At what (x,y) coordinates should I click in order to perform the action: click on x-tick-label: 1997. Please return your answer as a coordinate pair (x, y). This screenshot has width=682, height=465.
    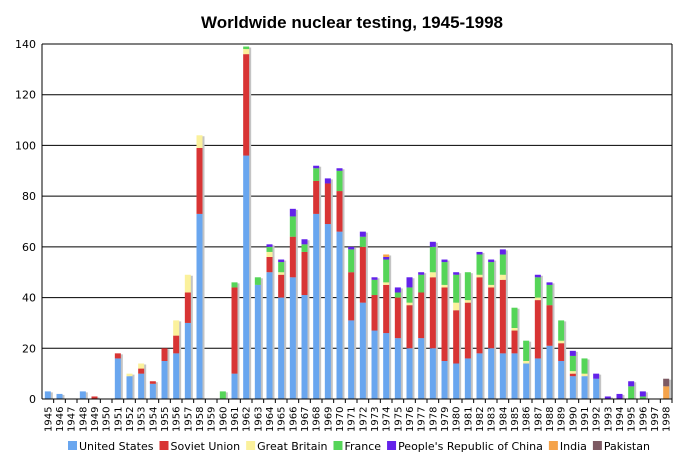
    Looking at the image, I should click on (655, 419).